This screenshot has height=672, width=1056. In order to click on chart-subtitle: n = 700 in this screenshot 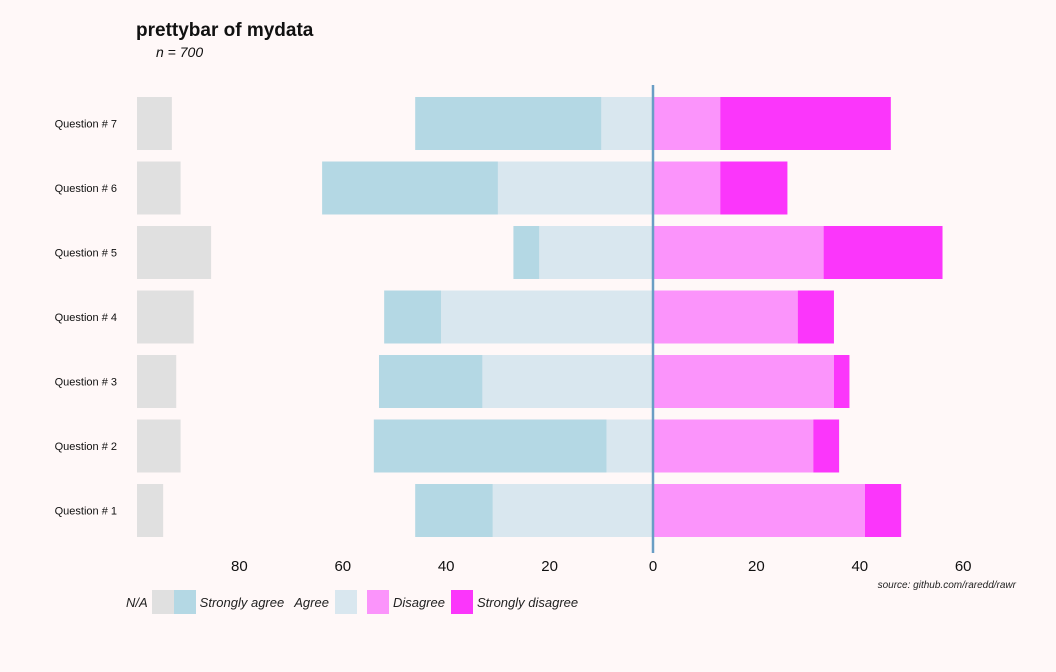, I will do `click(180, 52)`.